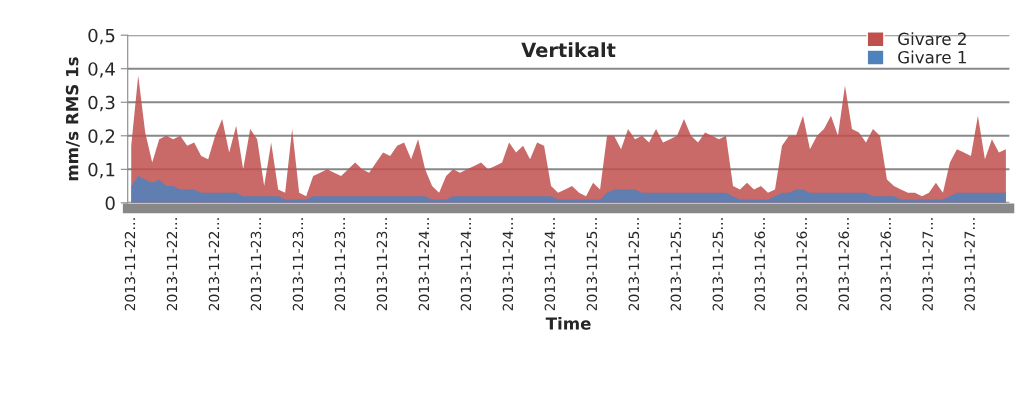 The image size is (1030, 414). Describe the element at coordinates (932, 39) in the screenshot. I see `legend-label: Givare 2` at that location.